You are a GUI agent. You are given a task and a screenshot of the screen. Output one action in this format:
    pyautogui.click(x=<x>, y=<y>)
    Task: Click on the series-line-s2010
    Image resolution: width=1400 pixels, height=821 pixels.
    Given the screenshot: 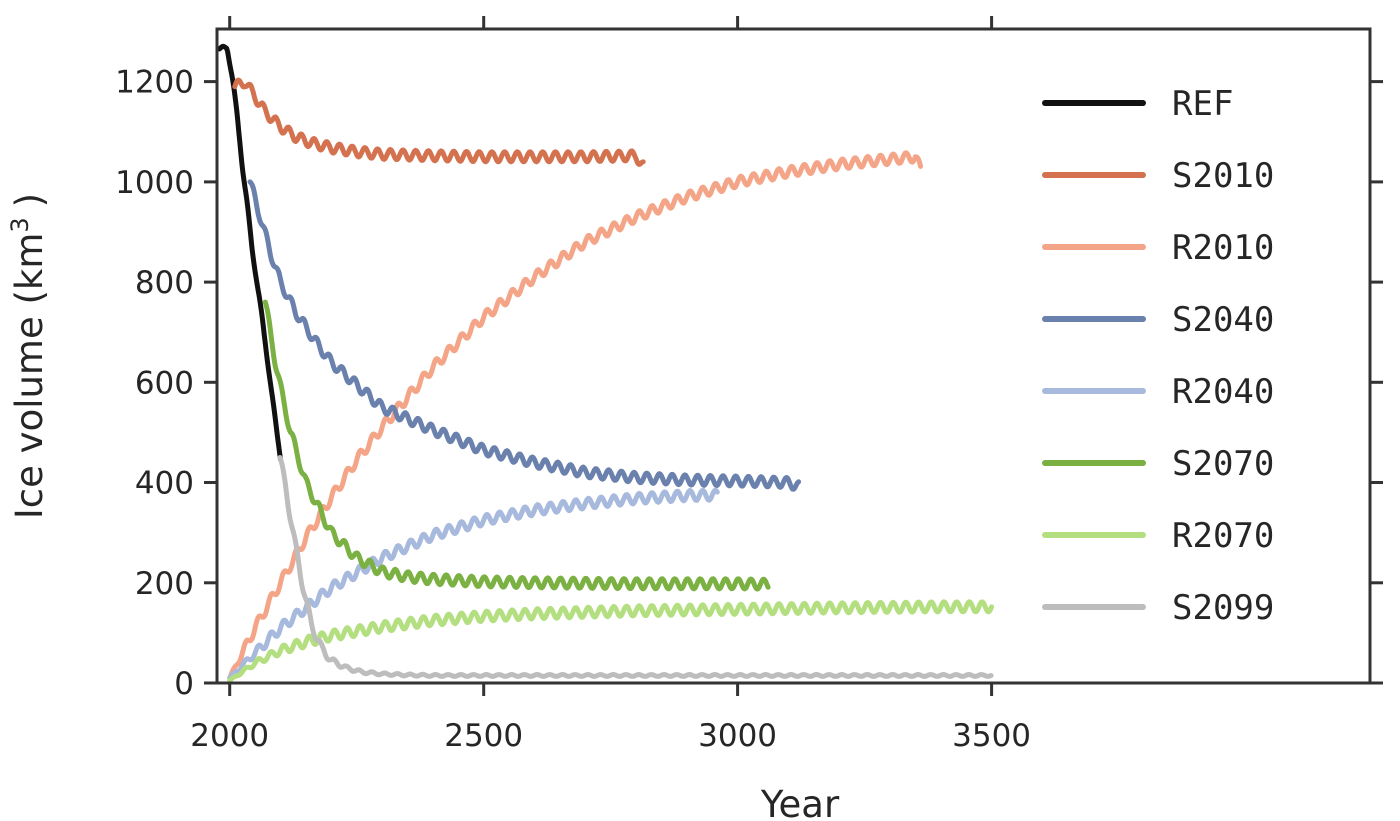 What is the action you would take?
    pyautogui.click(x=439, y=122)
    